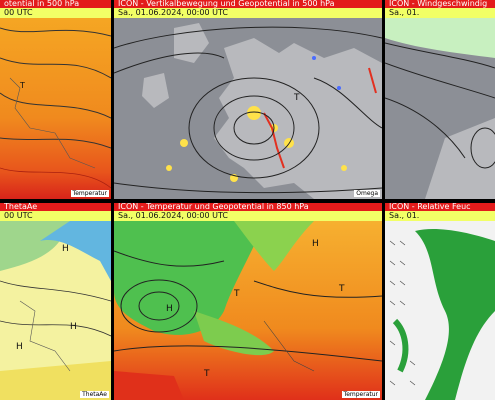 Image resolution: width=495 pixels, height=400 pixels. What do you see at coordinates (42, 4) in the screenshot?
I see `panel-title: otential in 500 hPa` at bounding box center [42, 4].